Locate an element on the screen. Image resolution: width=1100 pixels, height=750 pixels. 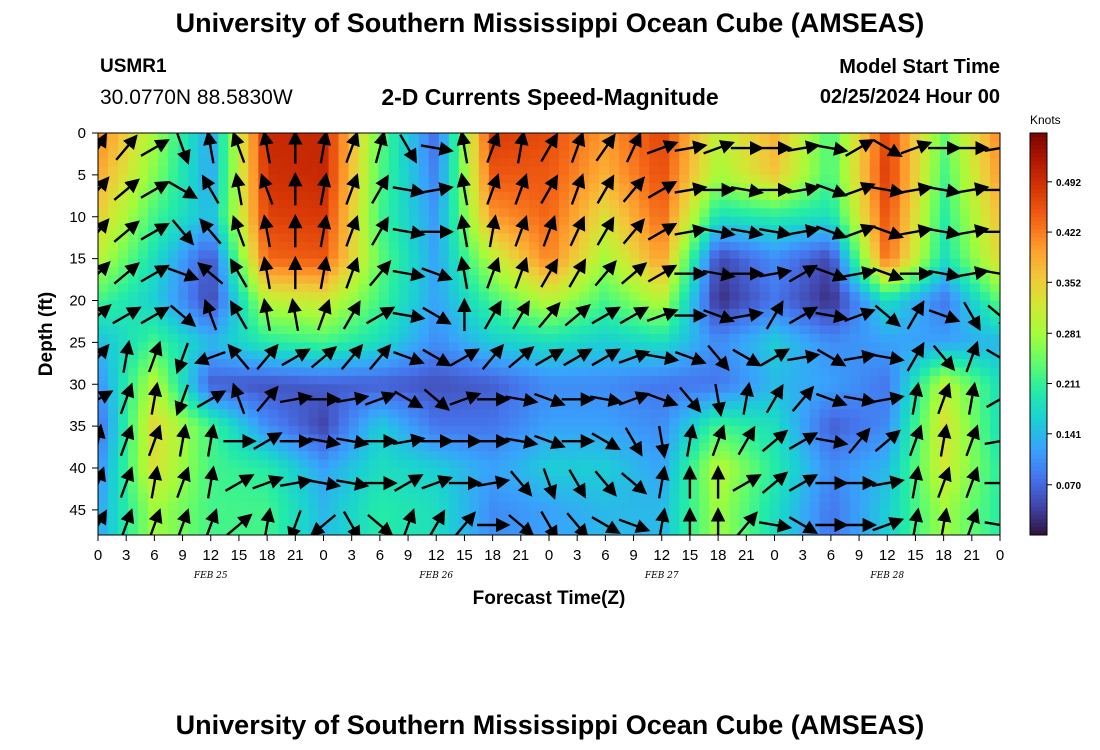
x-tick-label: 3 is located at coordinates (803, 555).